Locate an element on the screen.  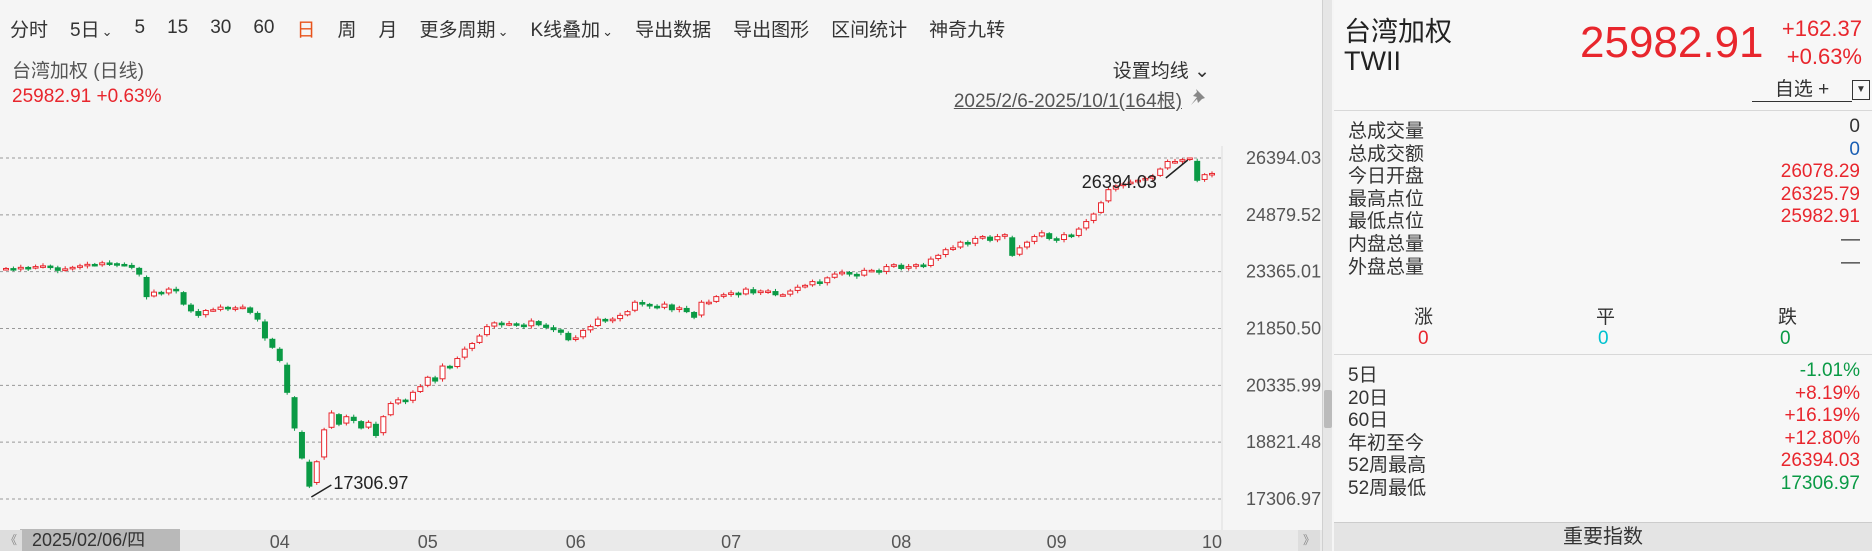
period-tab-14: 神奇九转 is located at coordinates (967, 28).